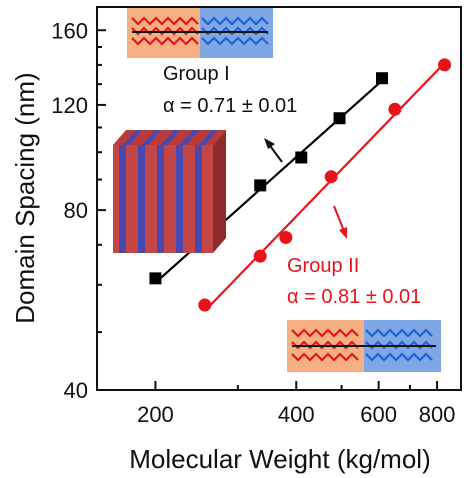  Describe the element at coordinates (354, 297) in the screenshot. I see `group-ii-alpha-label: α = 0.81 ± 0.01` at that location.